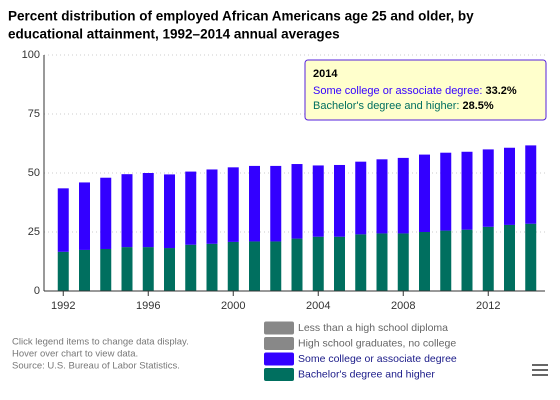  What do you see at coordinates (96, 366) in the screenshot?
I see `note: Source: U.S. Bureau of Labor Statistics.` at bounding box center [96, 366].